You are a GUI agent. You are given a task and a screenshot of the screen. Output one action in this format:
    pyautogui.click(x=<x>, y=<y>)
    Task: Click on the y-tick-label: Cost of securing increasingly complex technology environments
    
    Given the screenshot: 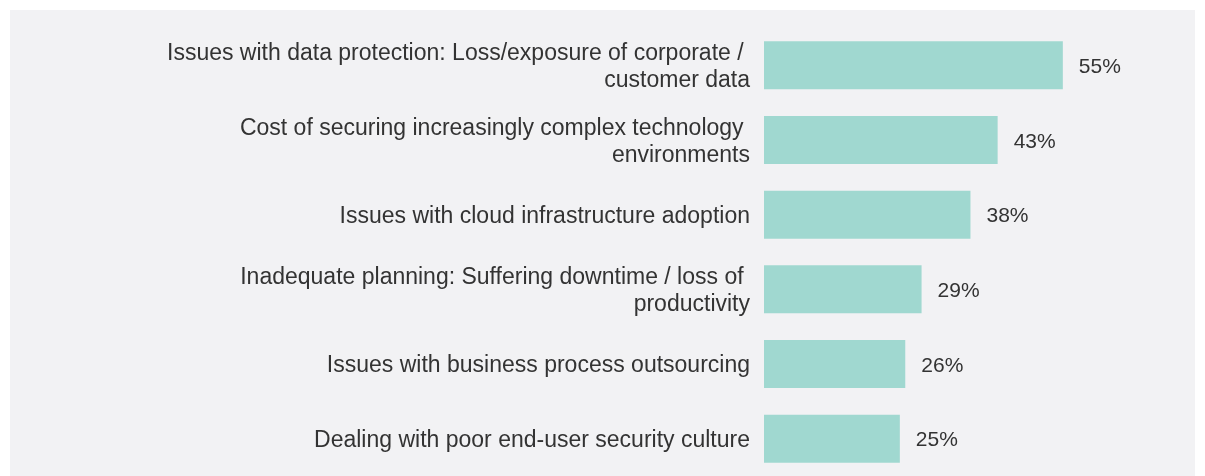 What is the action you would take?
    pyautogui.click(x=494, y=140)
    